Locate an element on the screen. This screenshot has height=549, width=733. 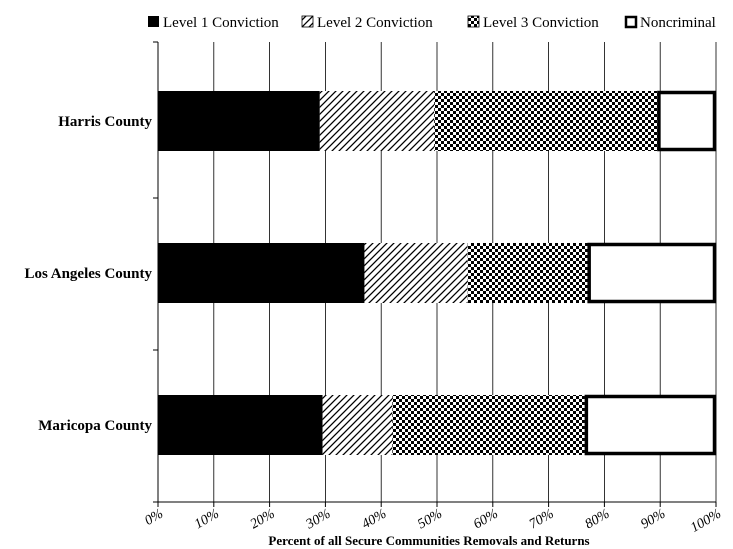
legend-label: Level 3 Conviction is located at coordinates (541, 23).